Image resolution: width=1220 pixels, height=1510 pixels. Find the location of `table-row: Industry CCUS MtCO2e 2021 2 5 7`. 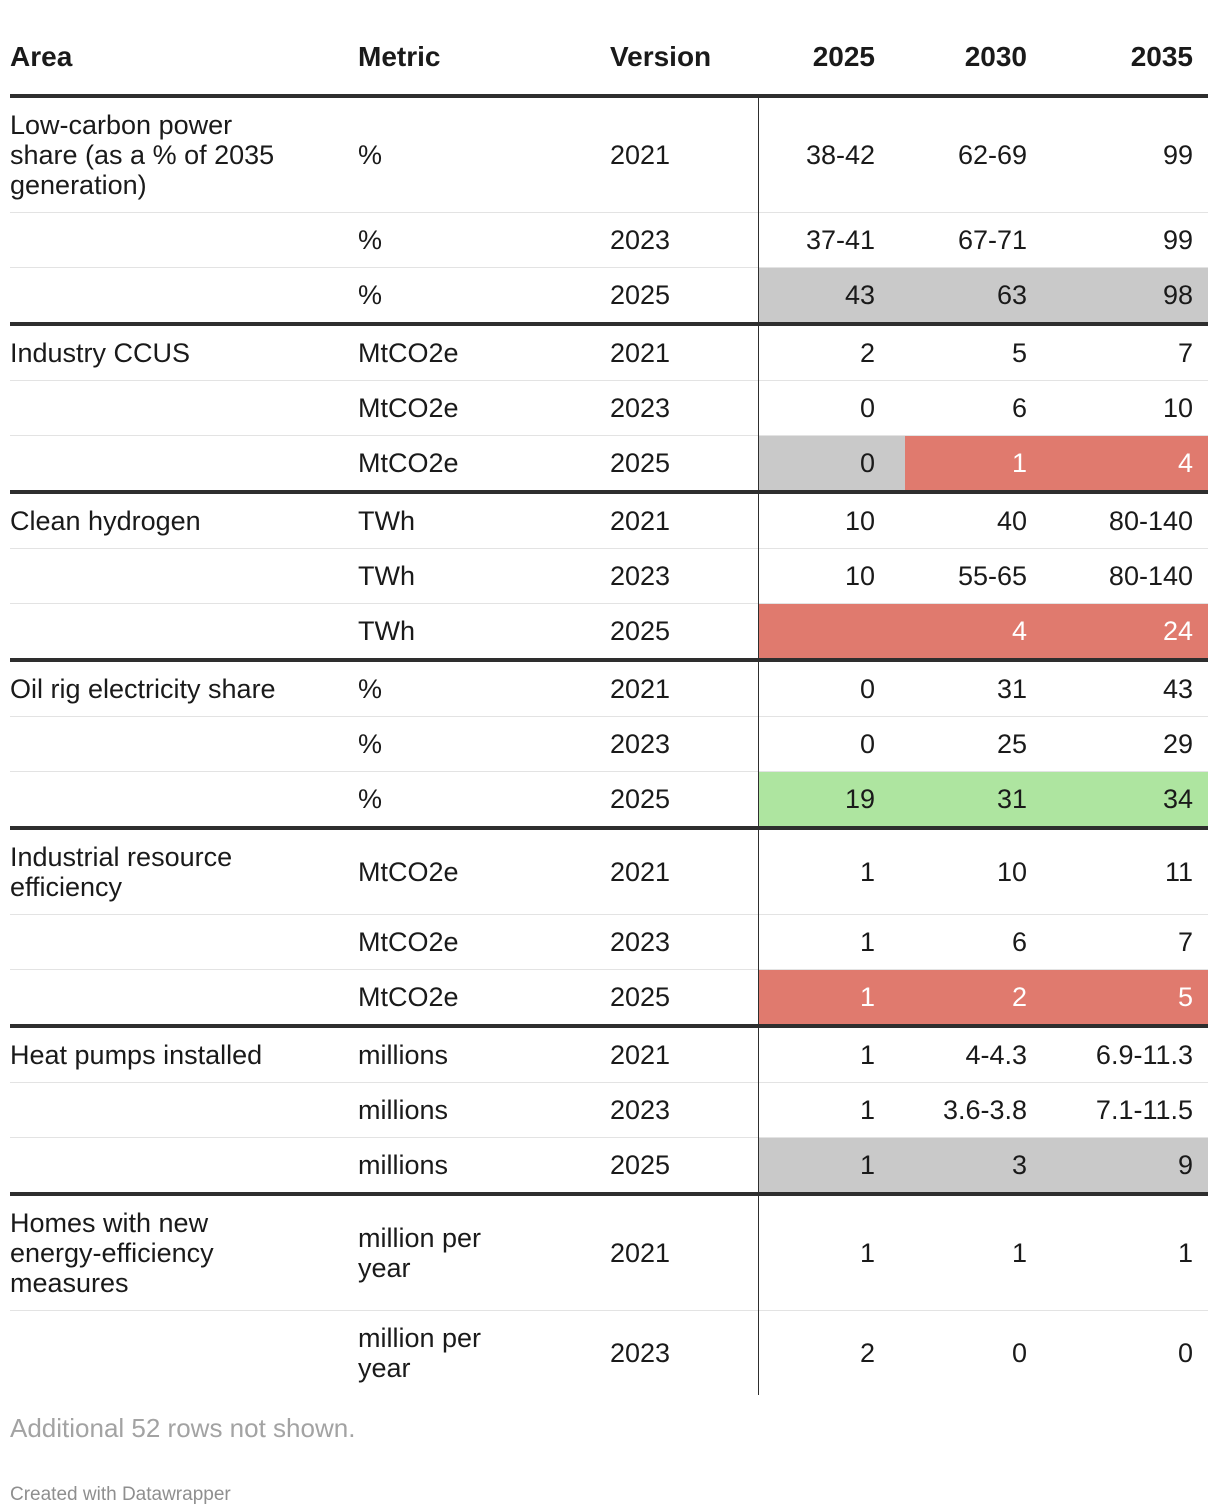

table-row: Industry CCUS MtCO2e 2021 2 5 7 is located at coordinates (609, 352).